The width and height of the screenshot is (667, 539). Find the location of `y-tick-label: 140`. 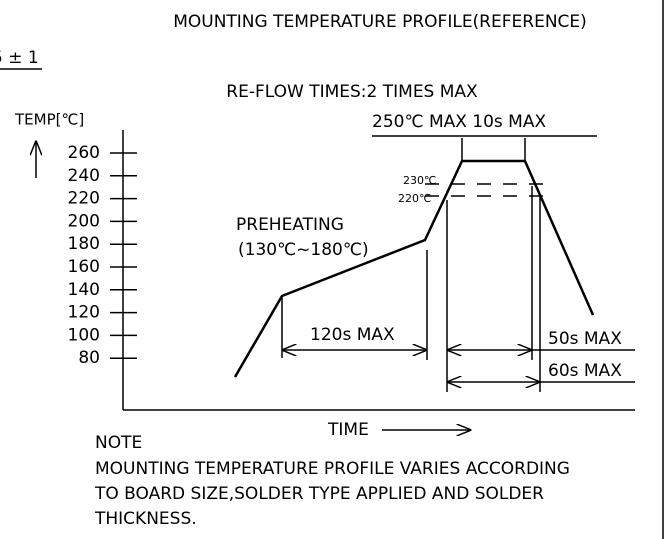

y-tick-label: 140 is located at coordinates (84, 290).